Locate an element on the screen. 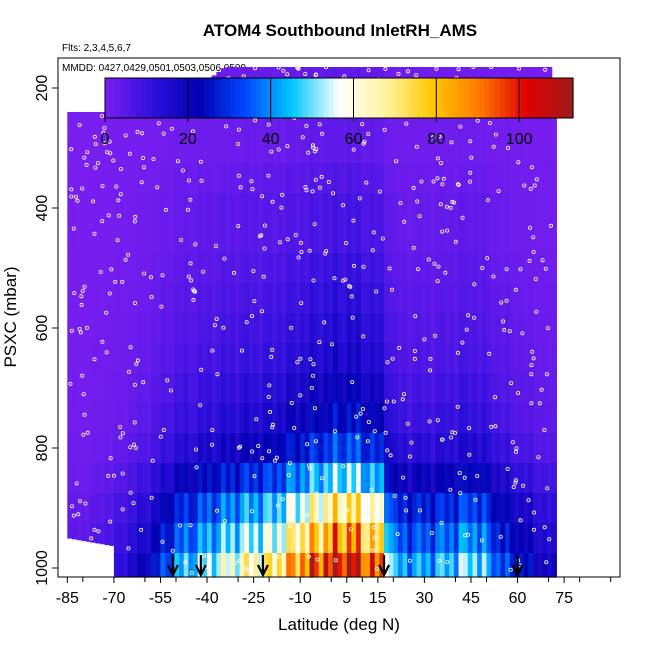  y-tick-label: 1000 is located at coordinates (42, 568).